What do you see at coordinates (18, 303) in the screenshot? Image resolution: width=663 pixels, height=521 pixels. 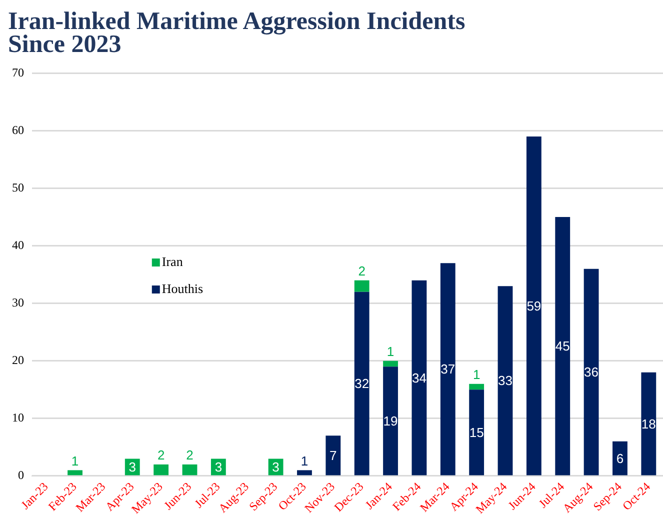 I see `y-tick-label: 30` at bounding box center [18, 303].